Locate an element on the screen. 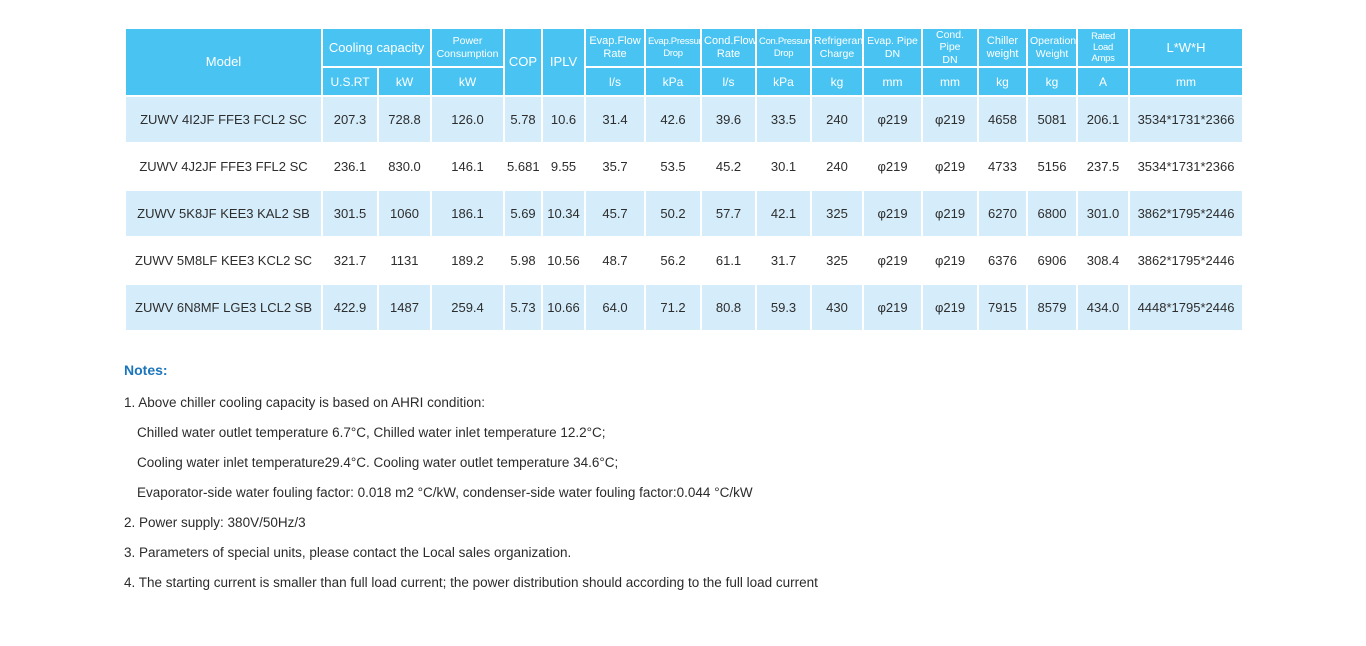 Image resolution: width=1366 pixels, height=646 pixels. cell-cooling-usrt: 301.5 is located at coordinates (350, 214).